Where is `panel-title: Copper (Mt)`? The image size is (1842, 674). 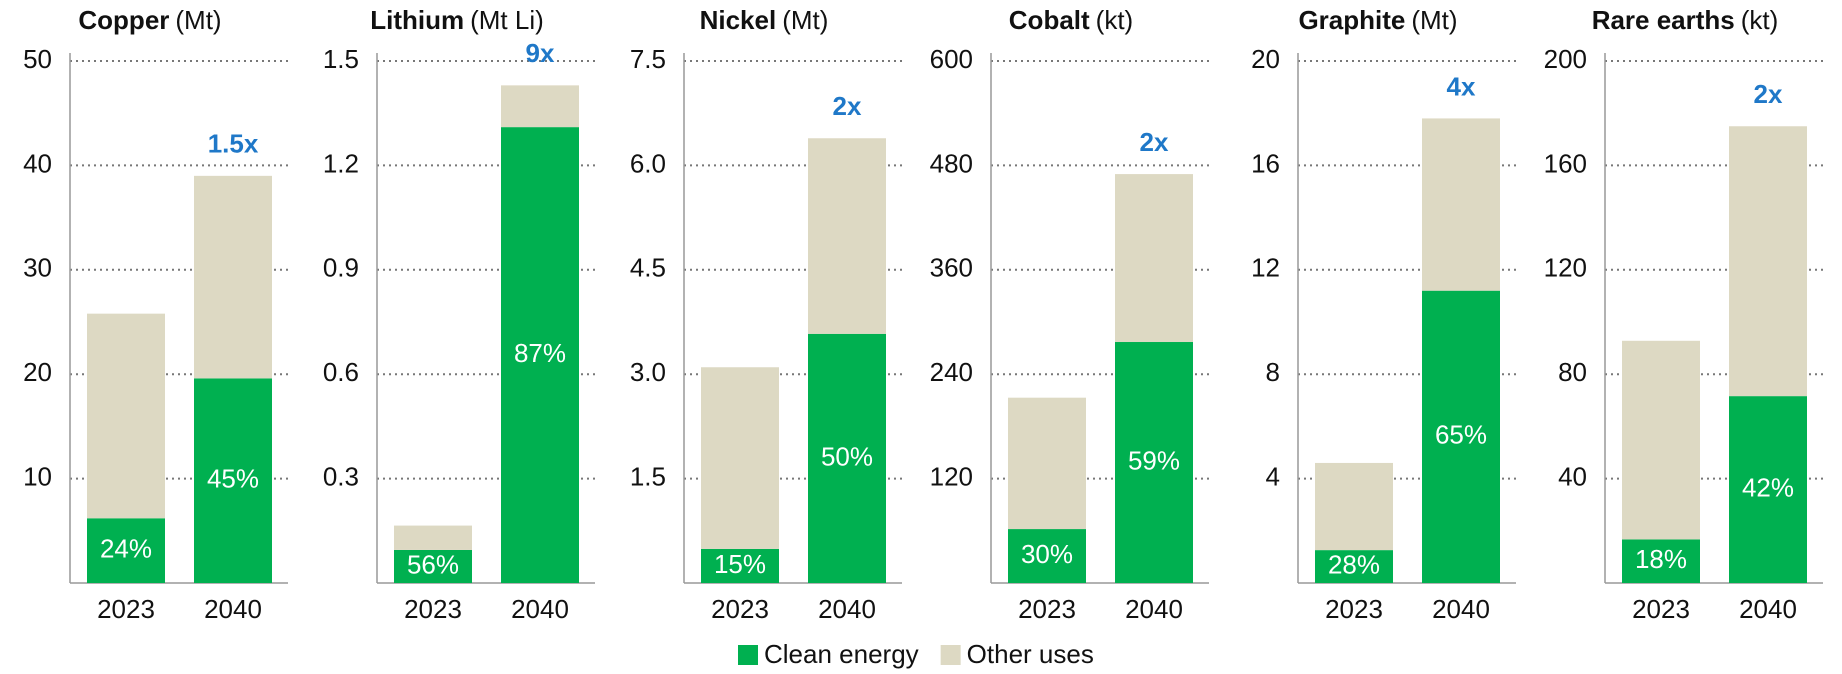 panel-title: Copper (Mt) is located at coordinates (149, 20).